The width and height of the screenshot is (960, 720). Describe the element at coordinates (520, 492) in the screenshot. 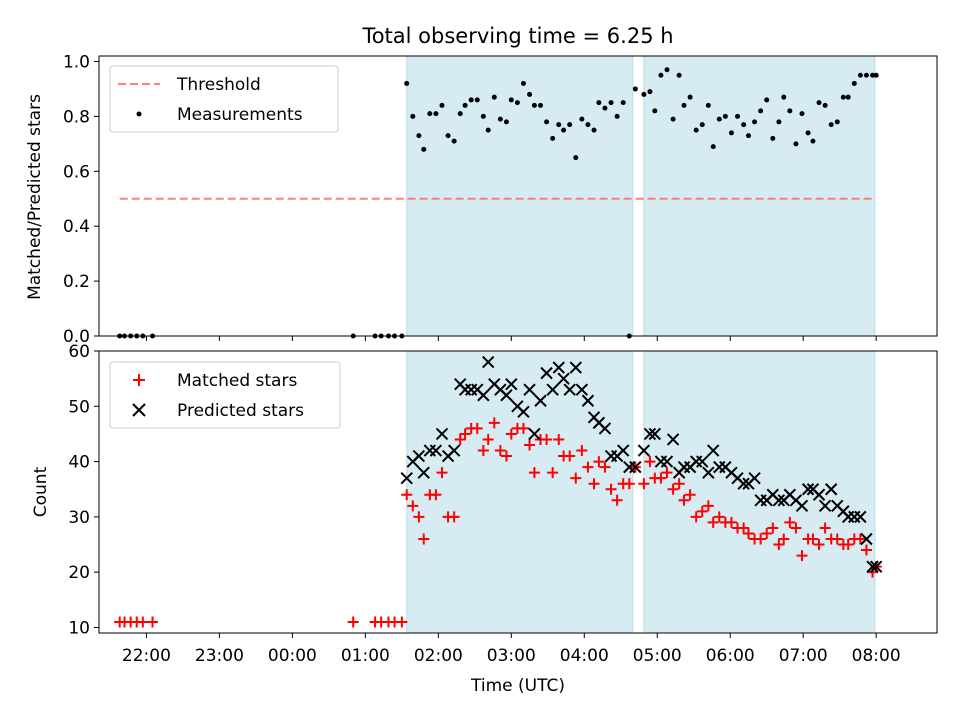

I see `bottom-shaded-band` at that location.